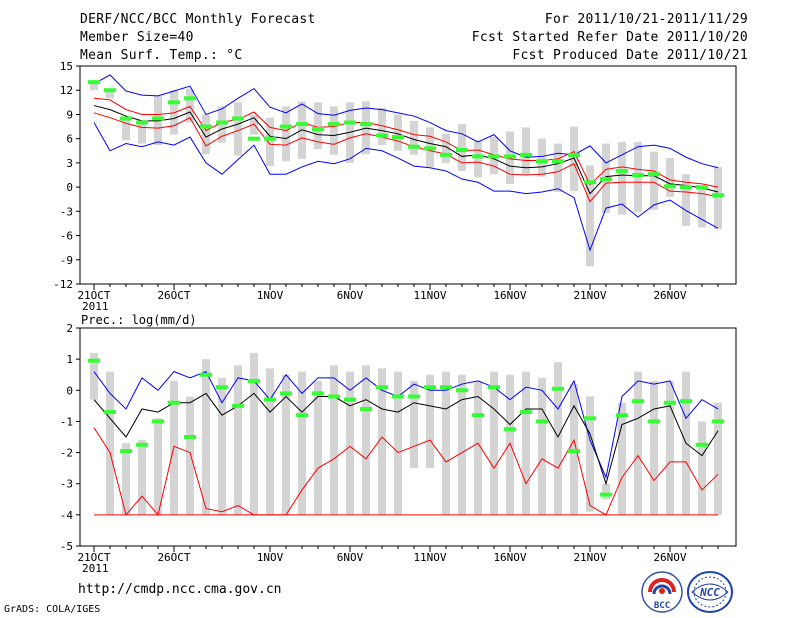 The width and height of the screenshot is (800, 618). What do you see at coordinates (63, 284) in the screenshot?
I see `temperature-ytick-label: -12` at bounding box center [63, 284].